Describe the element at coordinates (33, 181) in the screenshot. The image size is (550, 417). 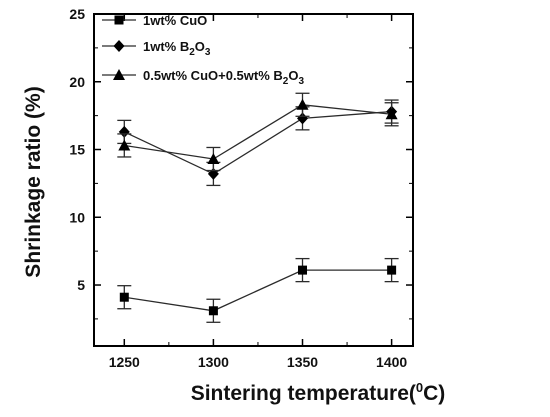
I see `y-axis-label: Shrinkage ratio (%)` at that location.